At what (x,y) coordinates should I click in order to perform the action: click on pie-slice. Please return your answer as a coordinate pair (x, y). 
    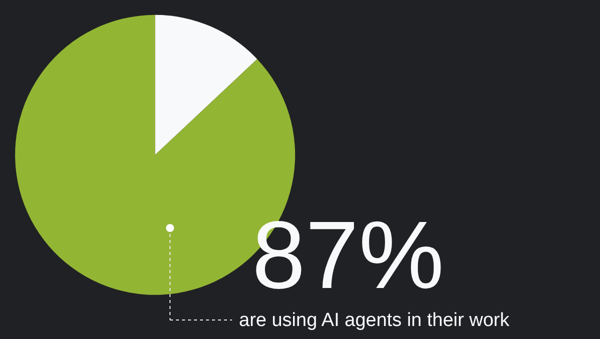
    Looking at the image, I should click on (206, 84).